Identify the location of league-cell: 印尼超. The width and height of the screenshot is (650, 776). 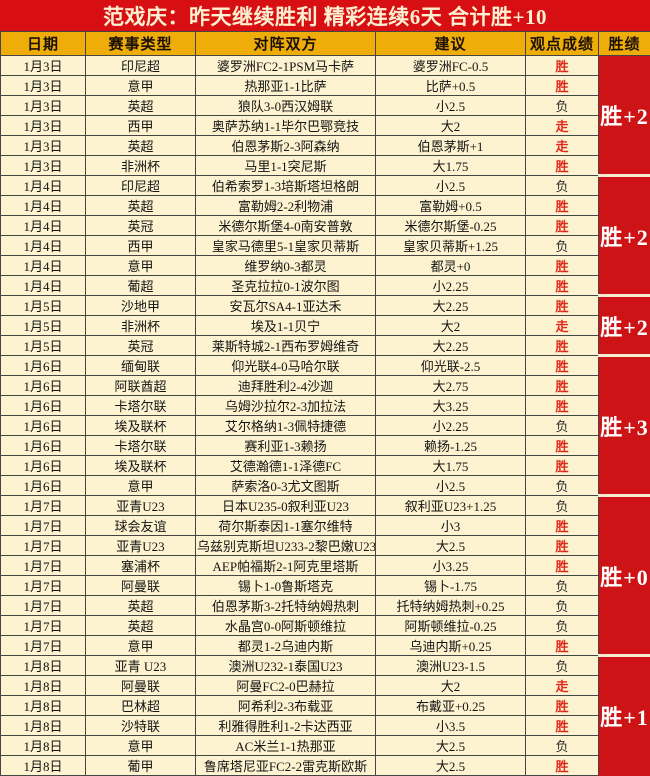
(141, 186).